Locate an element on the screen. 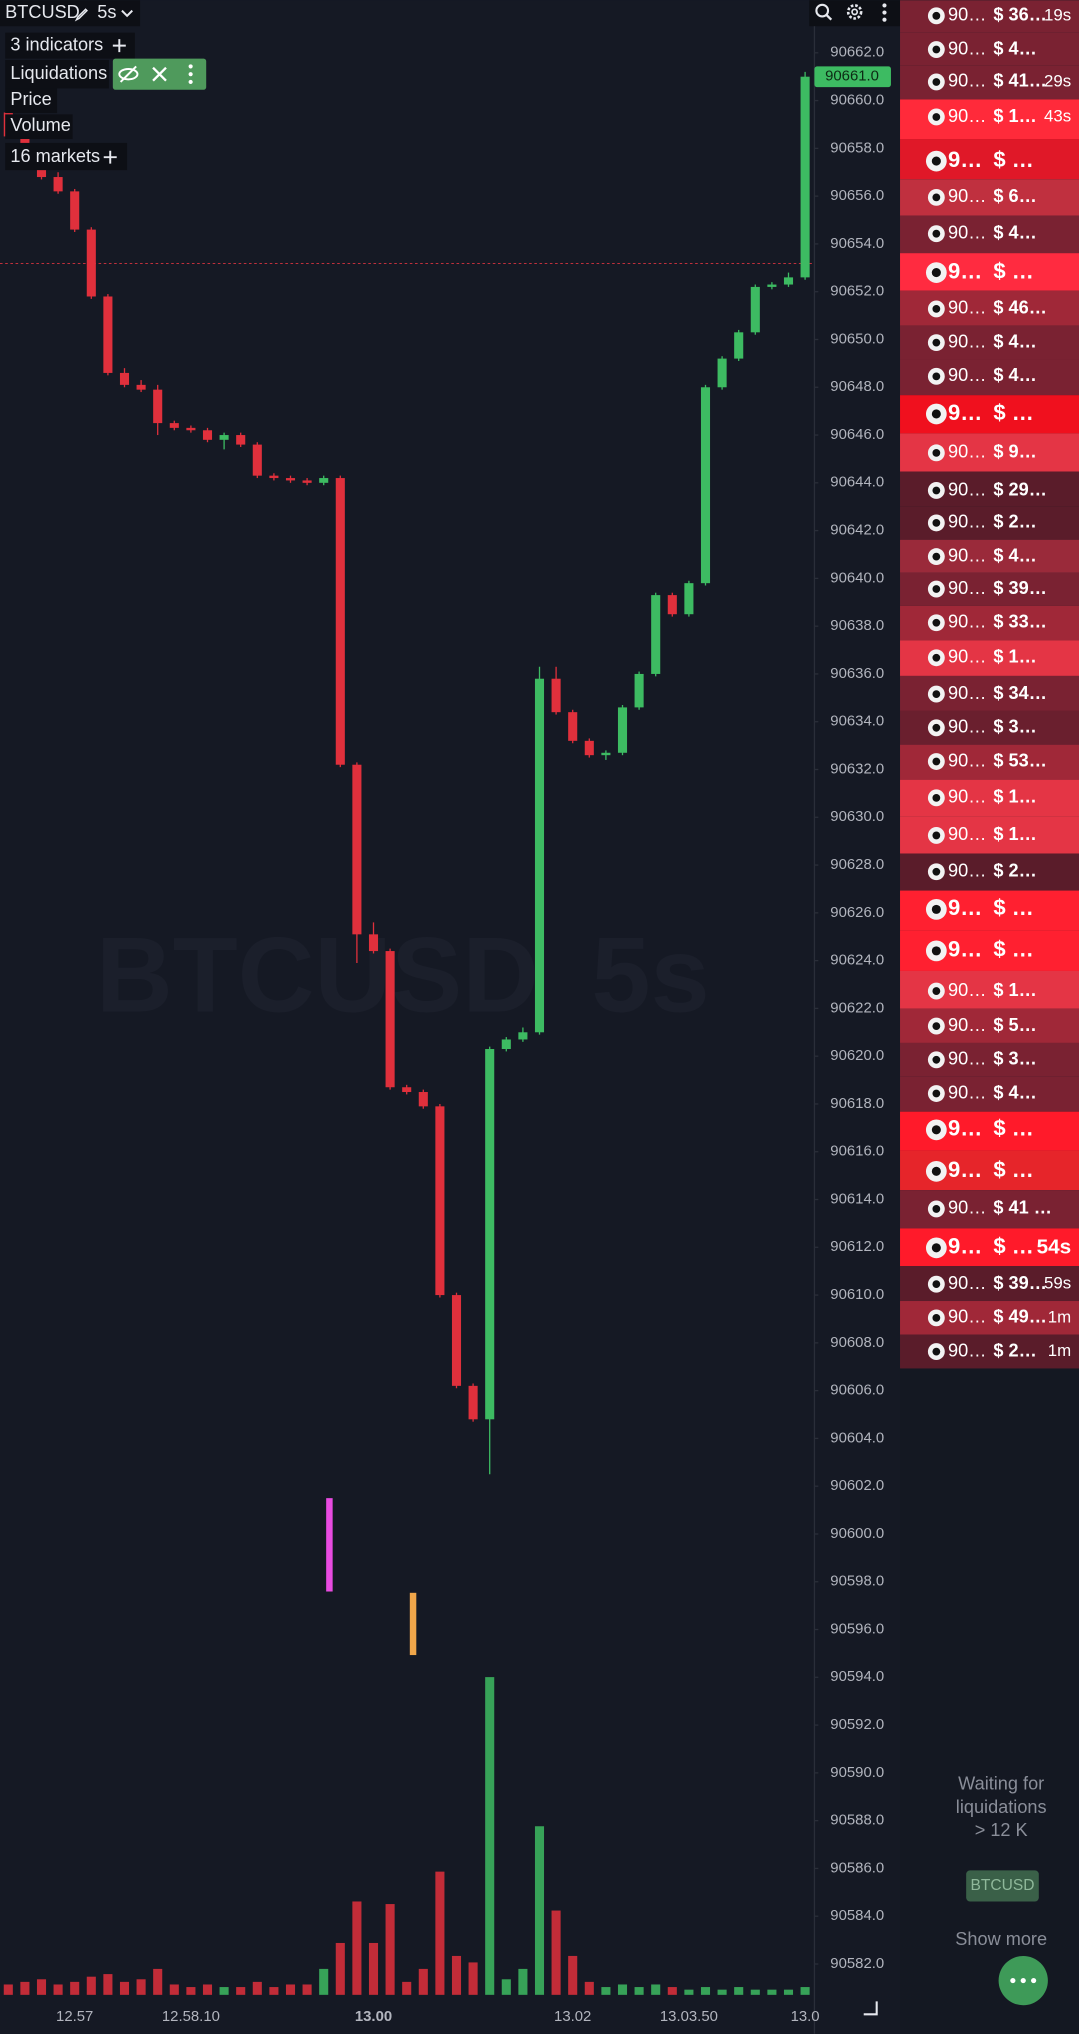 The height and width of the screenshot is (2034, 1079). market-badge-text: BTCUSD is located at coordinates (1003, 1885).